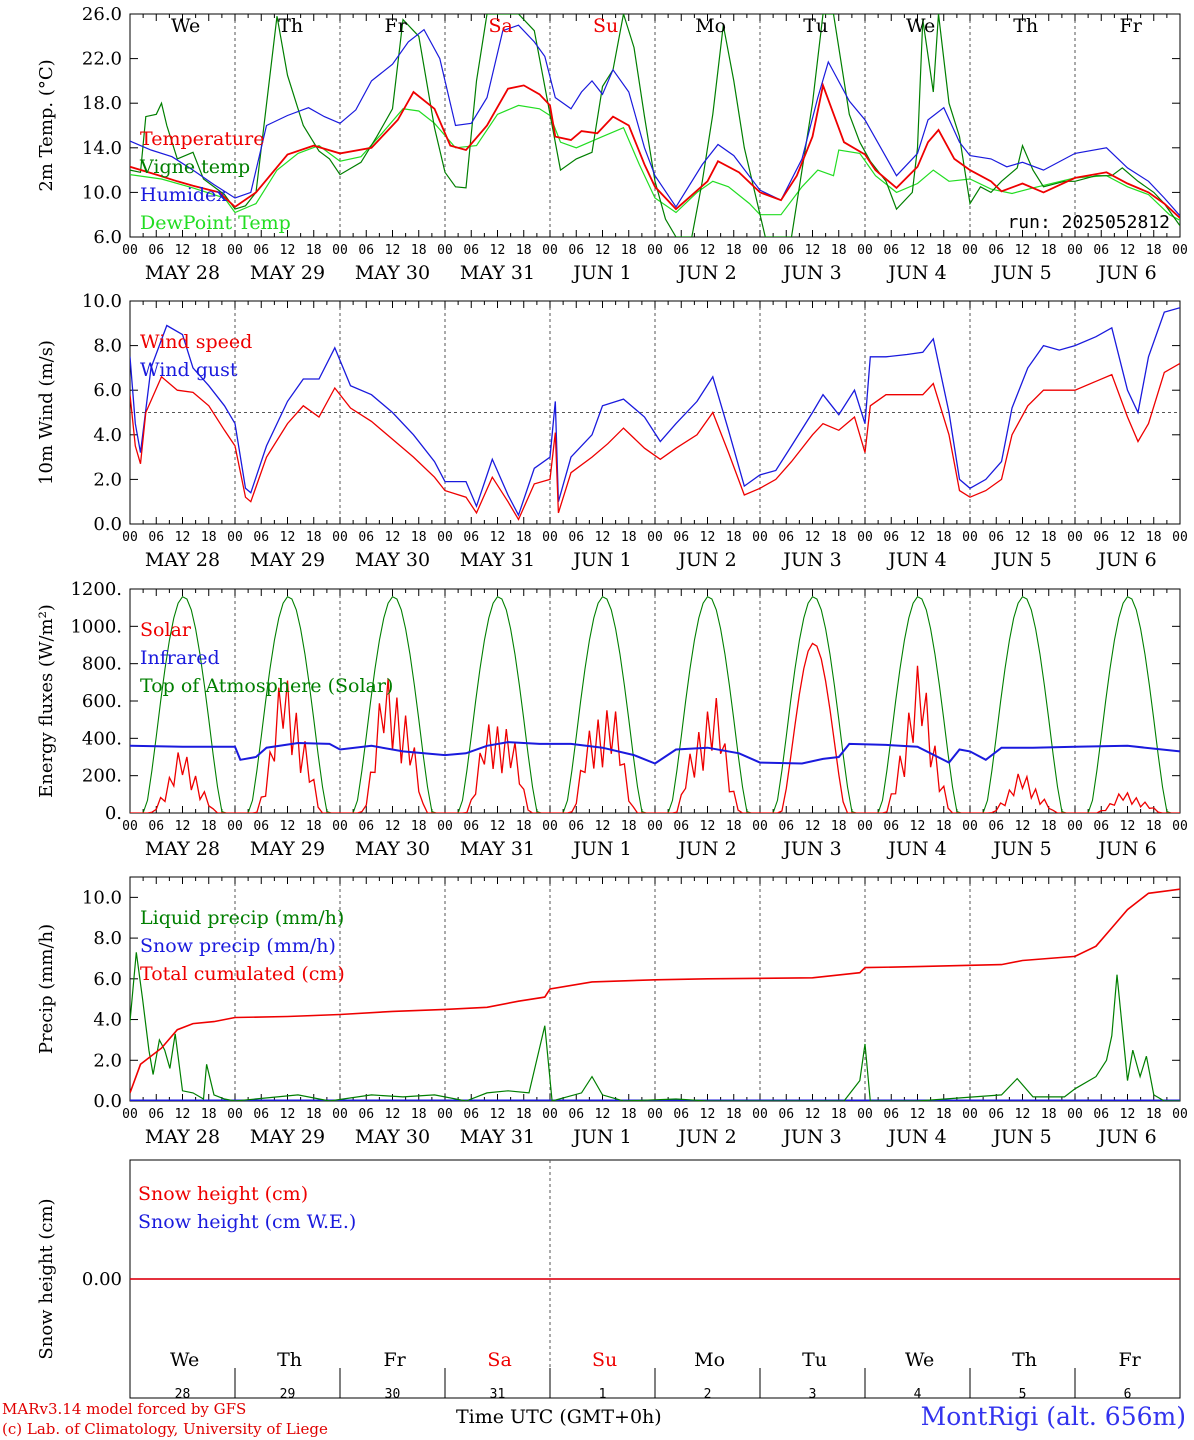 Image resolution: width=1194 pixels, height=1440 pixels. Describe the element at coordinates (102, 148) in the screenshot. I see `y-tick-label: 14.0` at that location.